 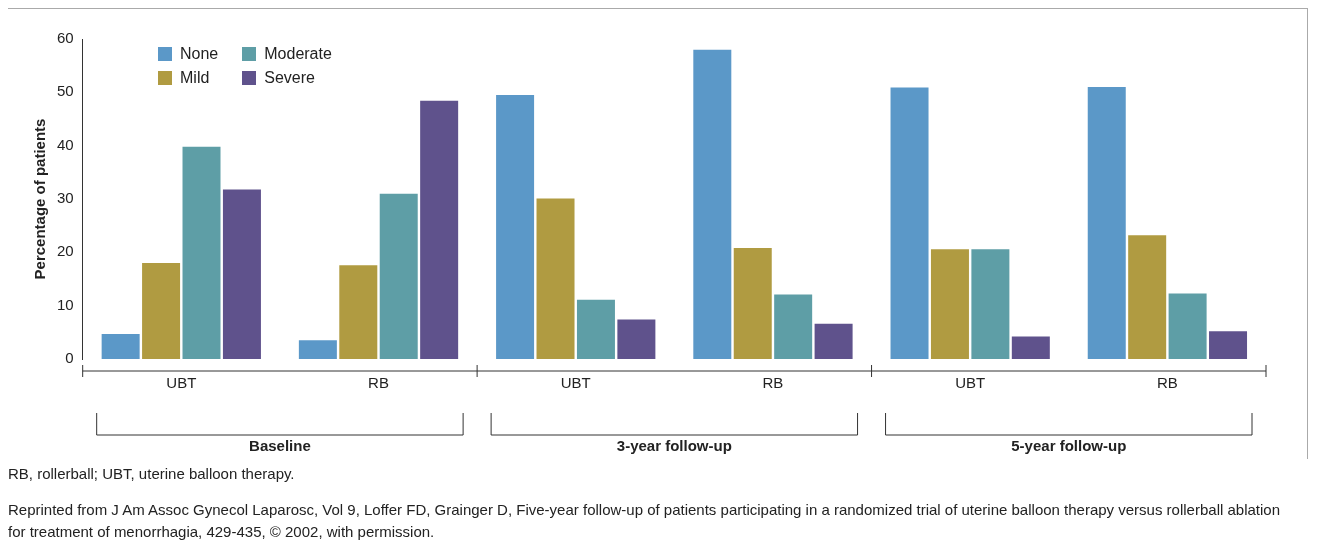 What do you see at coordinates (199, 54) in the screenshot?
I see `legend-label: None` at bounding box center [199, 54].